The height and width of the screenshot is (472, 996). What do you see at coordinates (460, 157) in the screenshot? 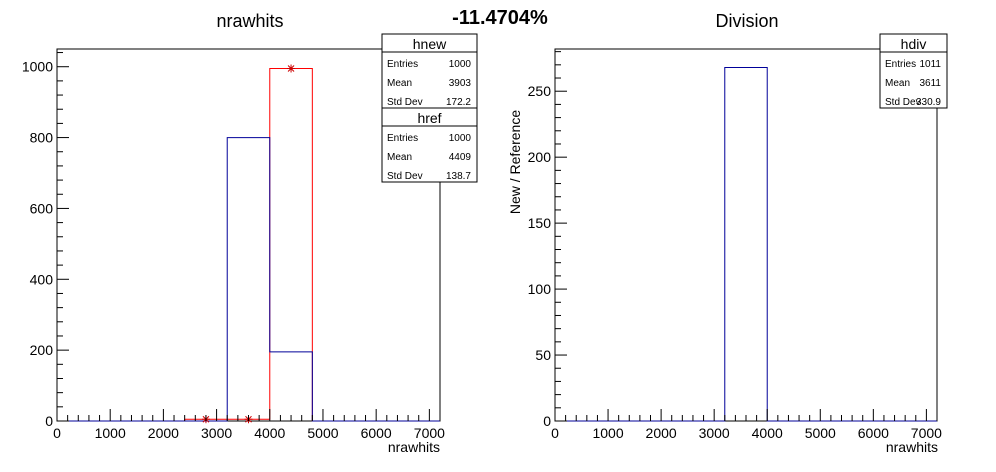
I see `left-stat-value: 4409` at bounding box center [460, 157].